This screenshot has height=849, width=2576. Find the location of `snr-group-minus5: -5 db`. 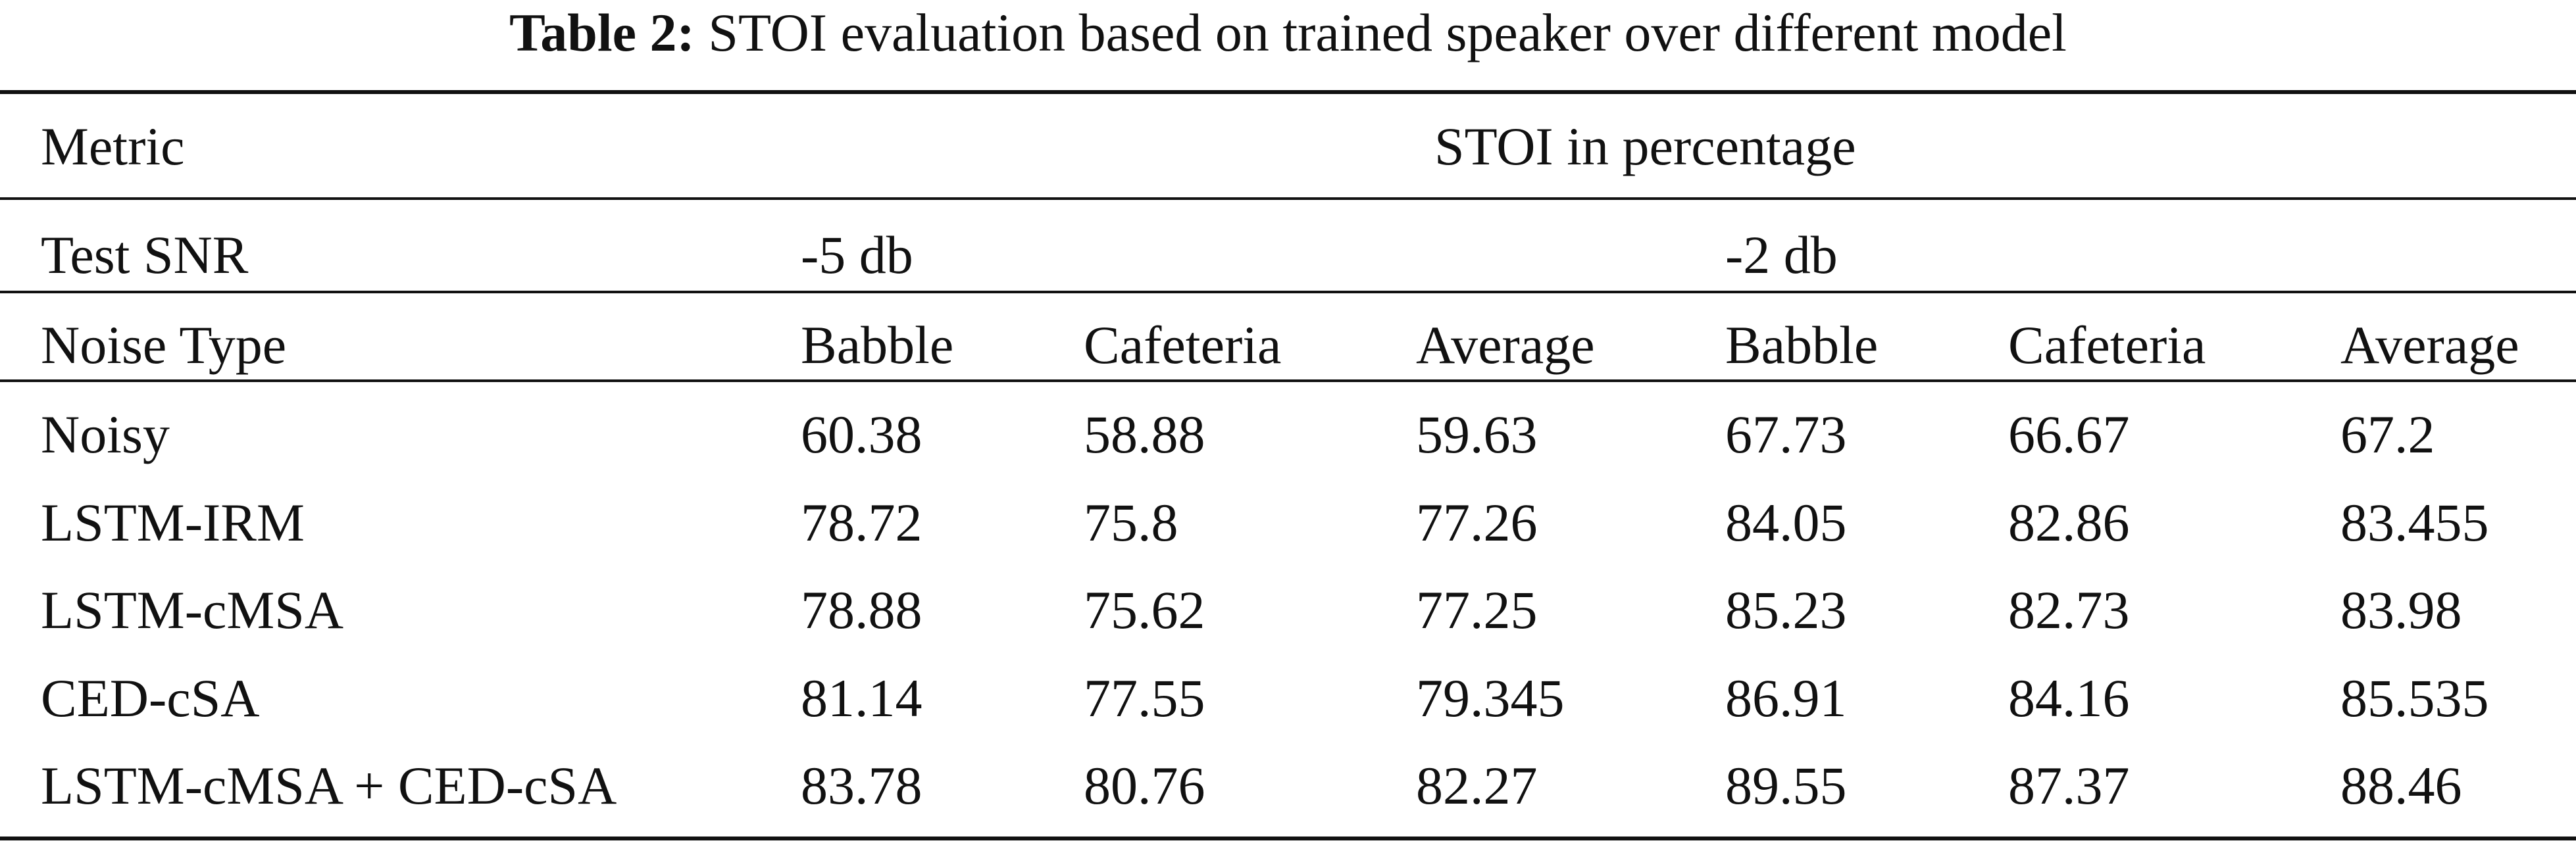

snr-group-minus5: -5 db is located at coordinates (857, 255).